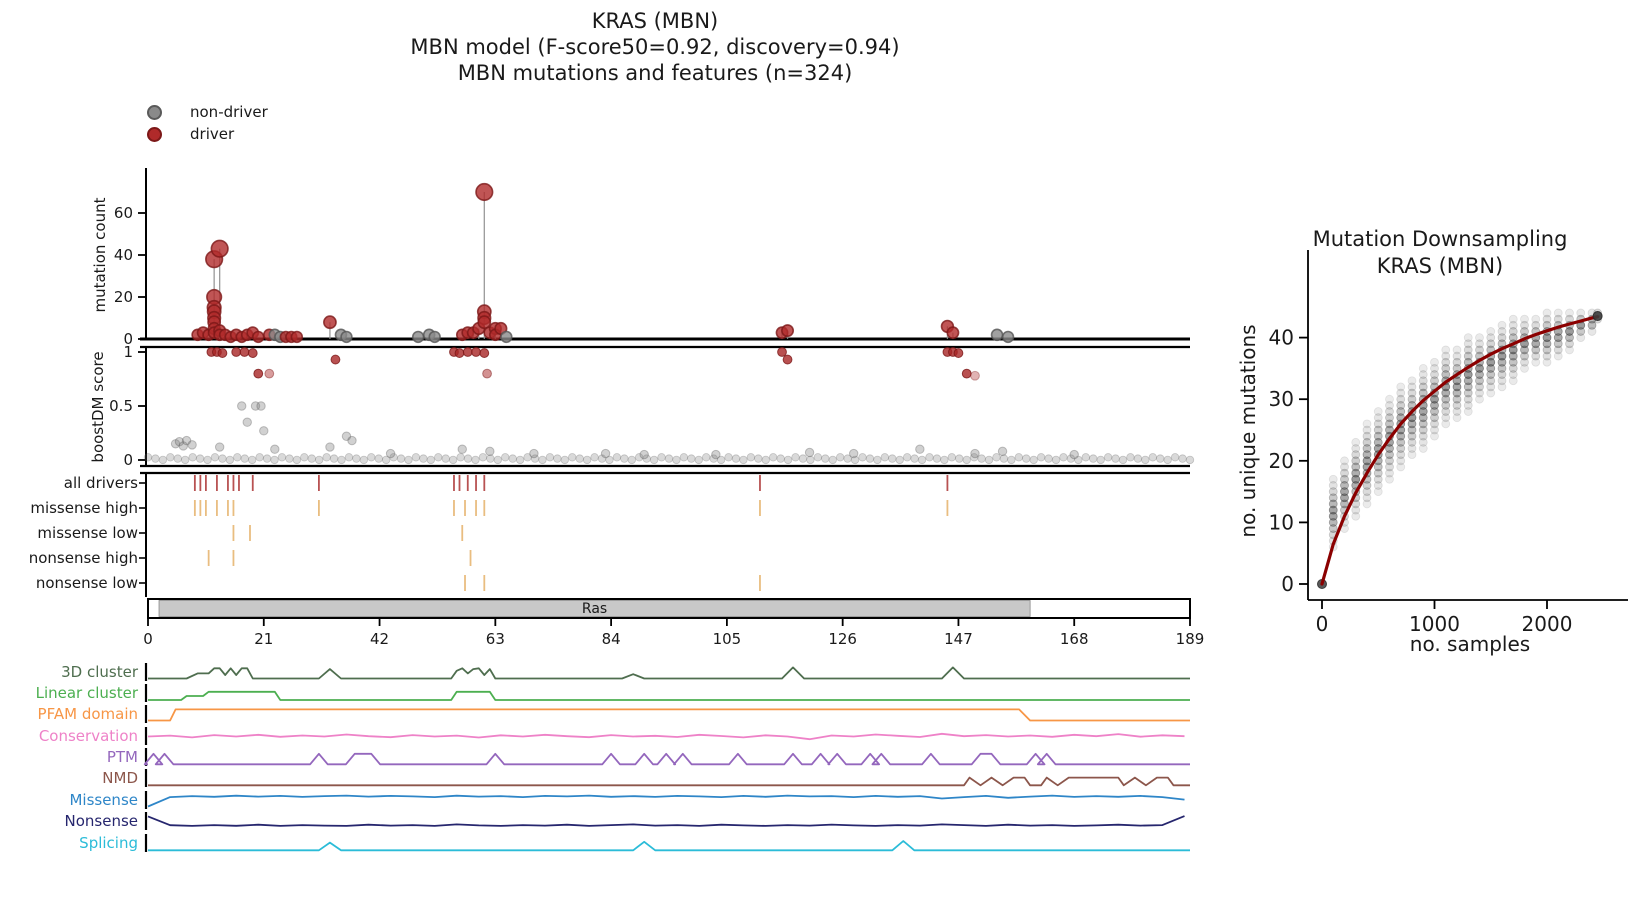 This screenshot has width=1632, height=905. What do you see at coordinates (122, 757) in the screenshot?
I see `feature-label-ptm: PTM` at bounding box center [122, 757].